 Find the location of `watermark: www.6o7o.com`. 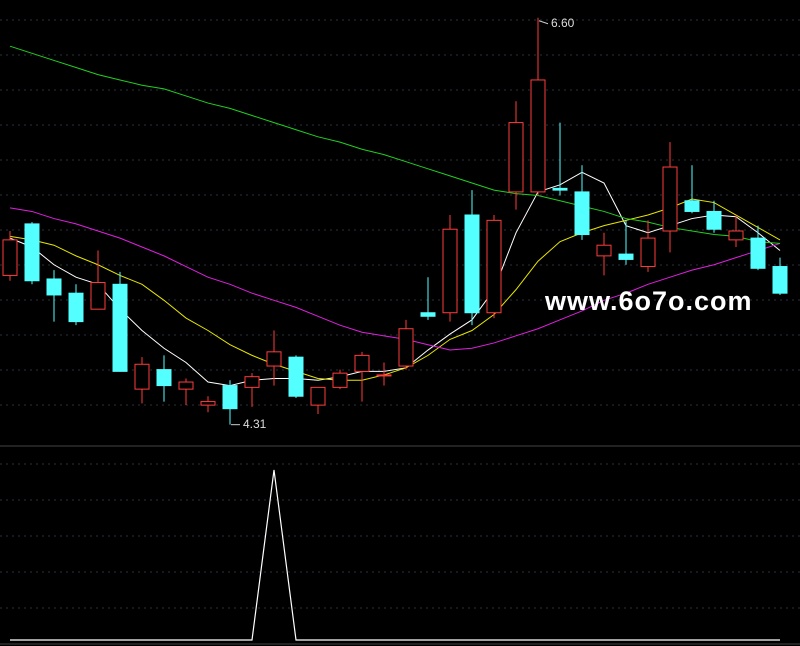

watermark: www.6o7o.com is located at coordinates (648, 301).